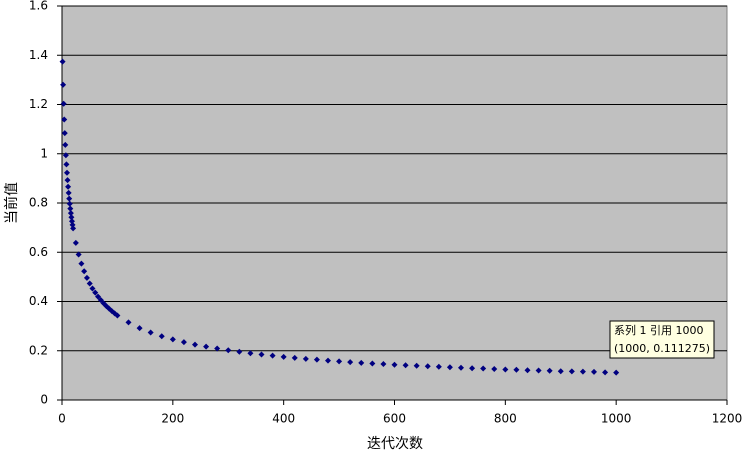 The width and height of the screenshot is (744, 456). Describe the element at coordinates (38, 350) in the screenshot. I see `y-tick-label: 0.2` at that location.